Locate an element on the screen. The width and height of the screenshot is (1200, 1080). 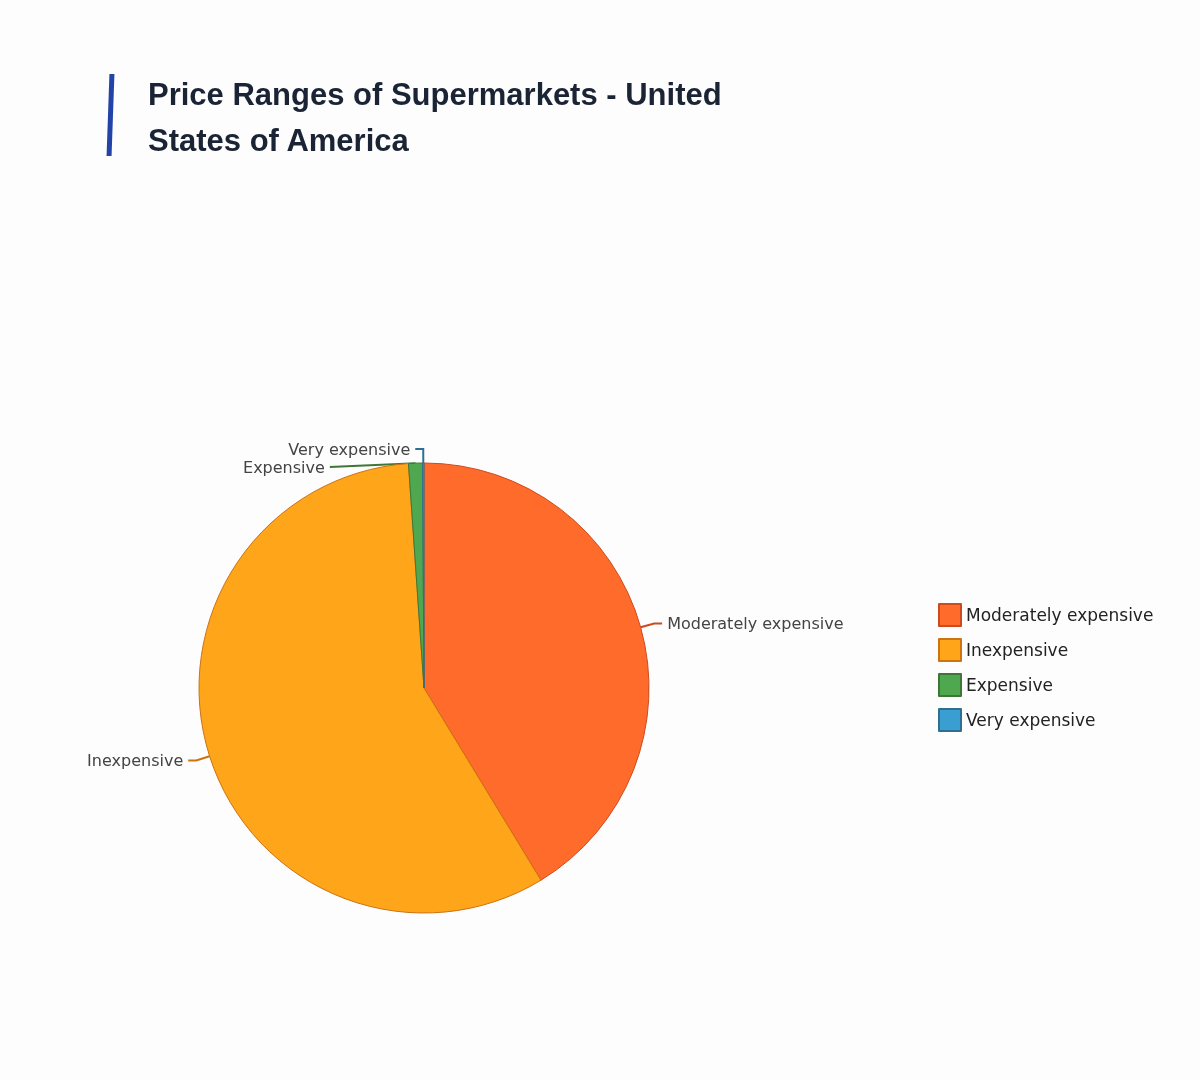
legend-label: Expensive is located at coordinates (1009, 685).